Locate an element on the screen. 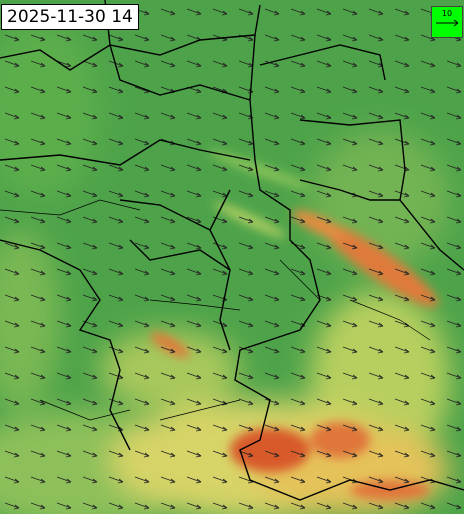 The height and width of the screenshot is (514, 464). legend-arrow is located at coordinates (447, 23).